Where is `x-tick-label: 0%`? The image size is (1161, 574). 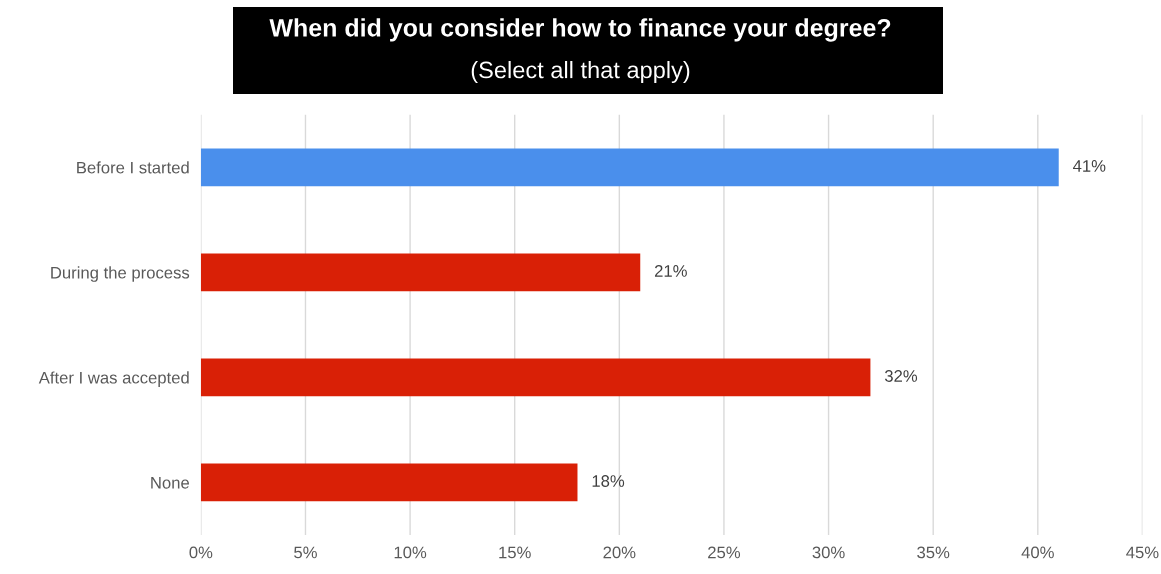 x-tick-label: 0% is located at coordinates (201, 552).